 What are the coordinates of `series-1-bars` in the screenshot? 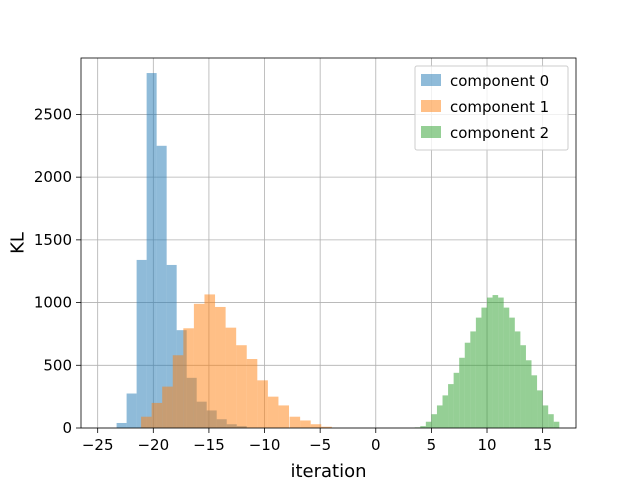 It's located at (236, 361).